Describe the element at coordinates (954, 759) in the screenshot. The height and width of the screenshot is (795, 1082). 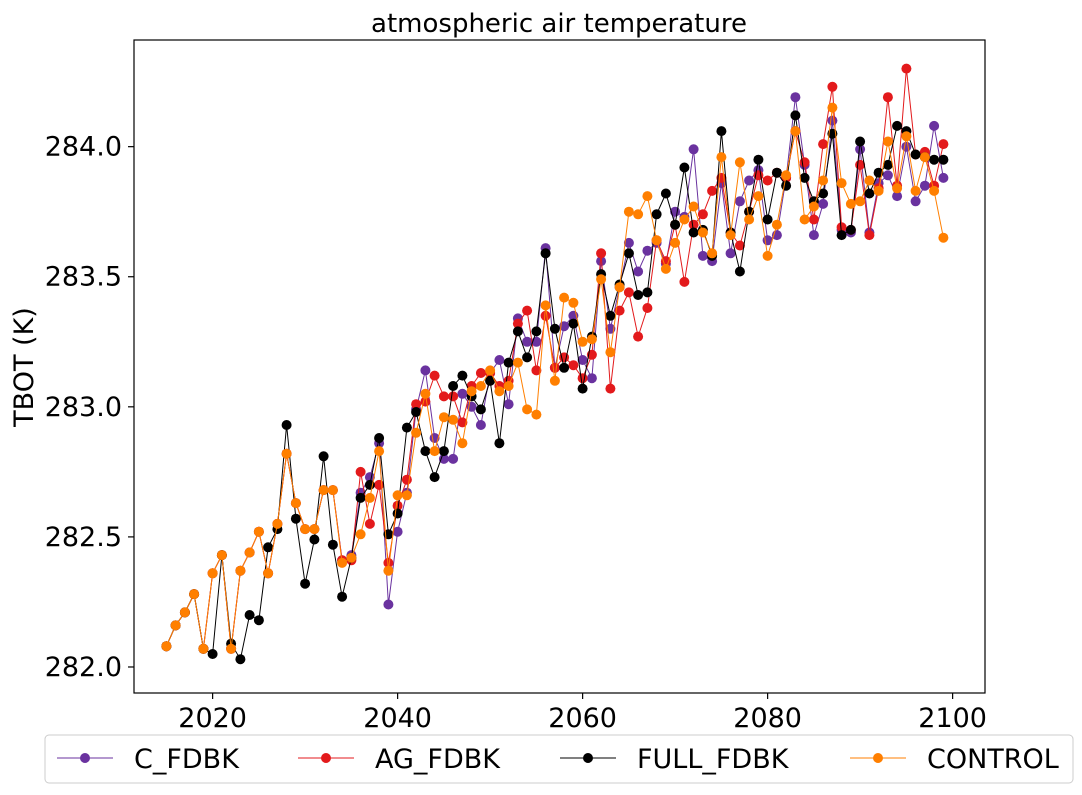
I see `legend-entry: CONTROL` at that location.